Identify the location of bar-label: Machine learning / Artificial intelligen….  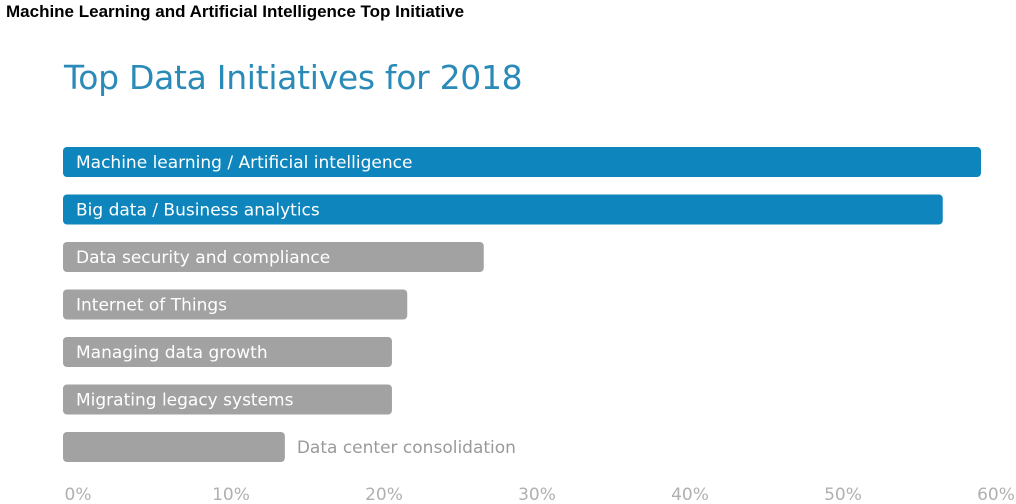
(244, 163).